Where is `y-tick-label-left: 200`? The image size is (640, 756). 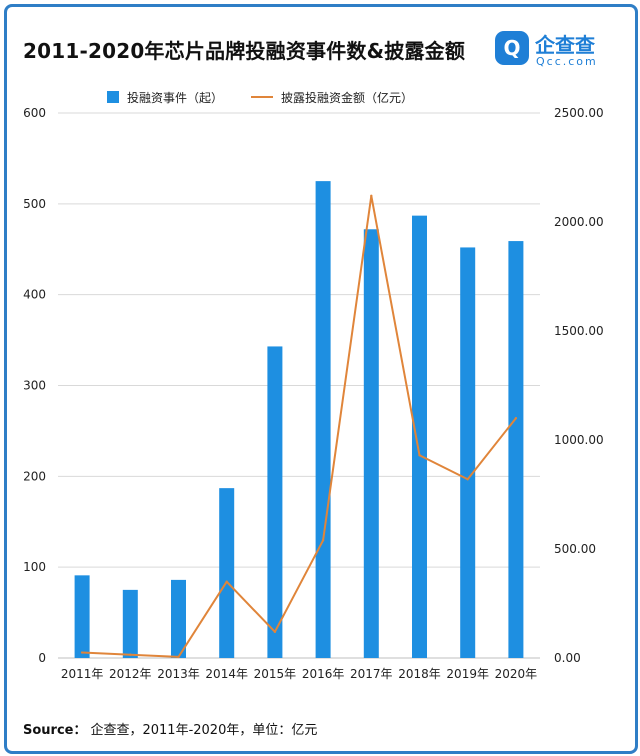 y-tick-label-left: 200 is located at coordinates (34, 476).